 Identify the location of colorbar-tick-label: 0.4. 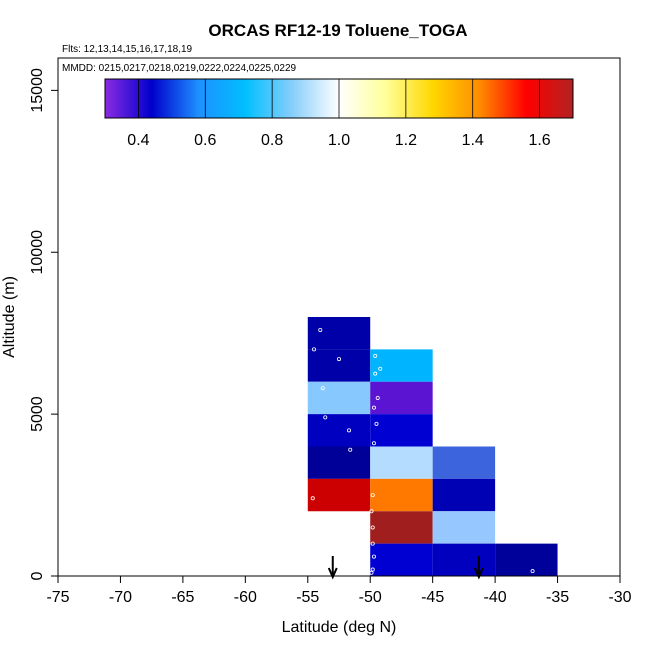
(138, 140).